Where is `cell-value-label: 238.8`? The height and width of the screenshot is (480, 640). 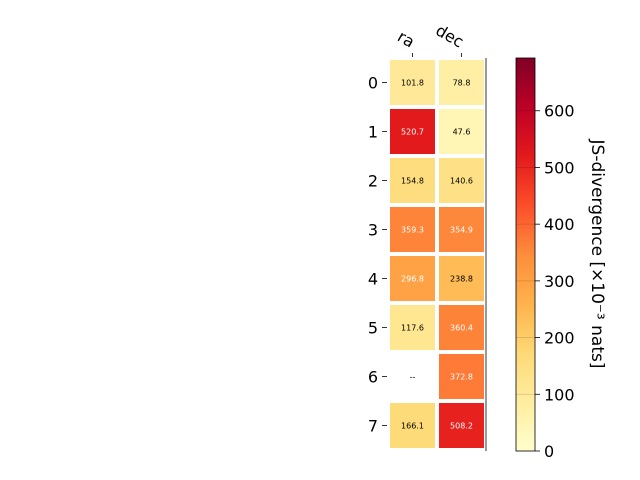
cell-value-label: 238.8 is located at coordinates (461, 279).